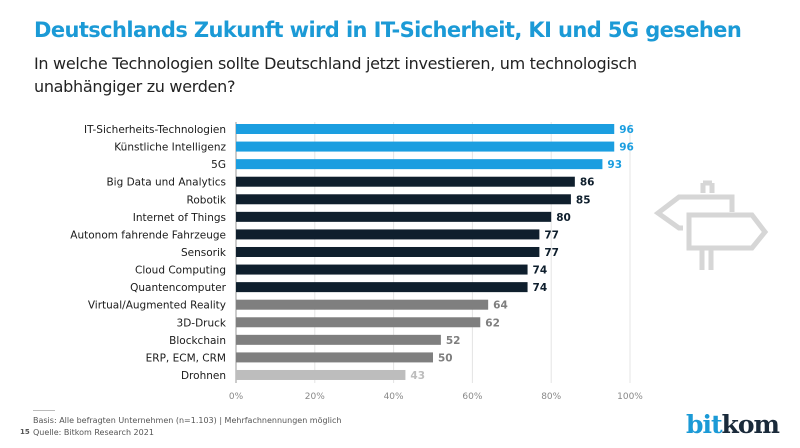 This screenshot has height=448, width=800. What do you see at coordinates (180, 271) in the screenshot?
I see `category-label: Cloud Computing` at bounding box center [180, 271].